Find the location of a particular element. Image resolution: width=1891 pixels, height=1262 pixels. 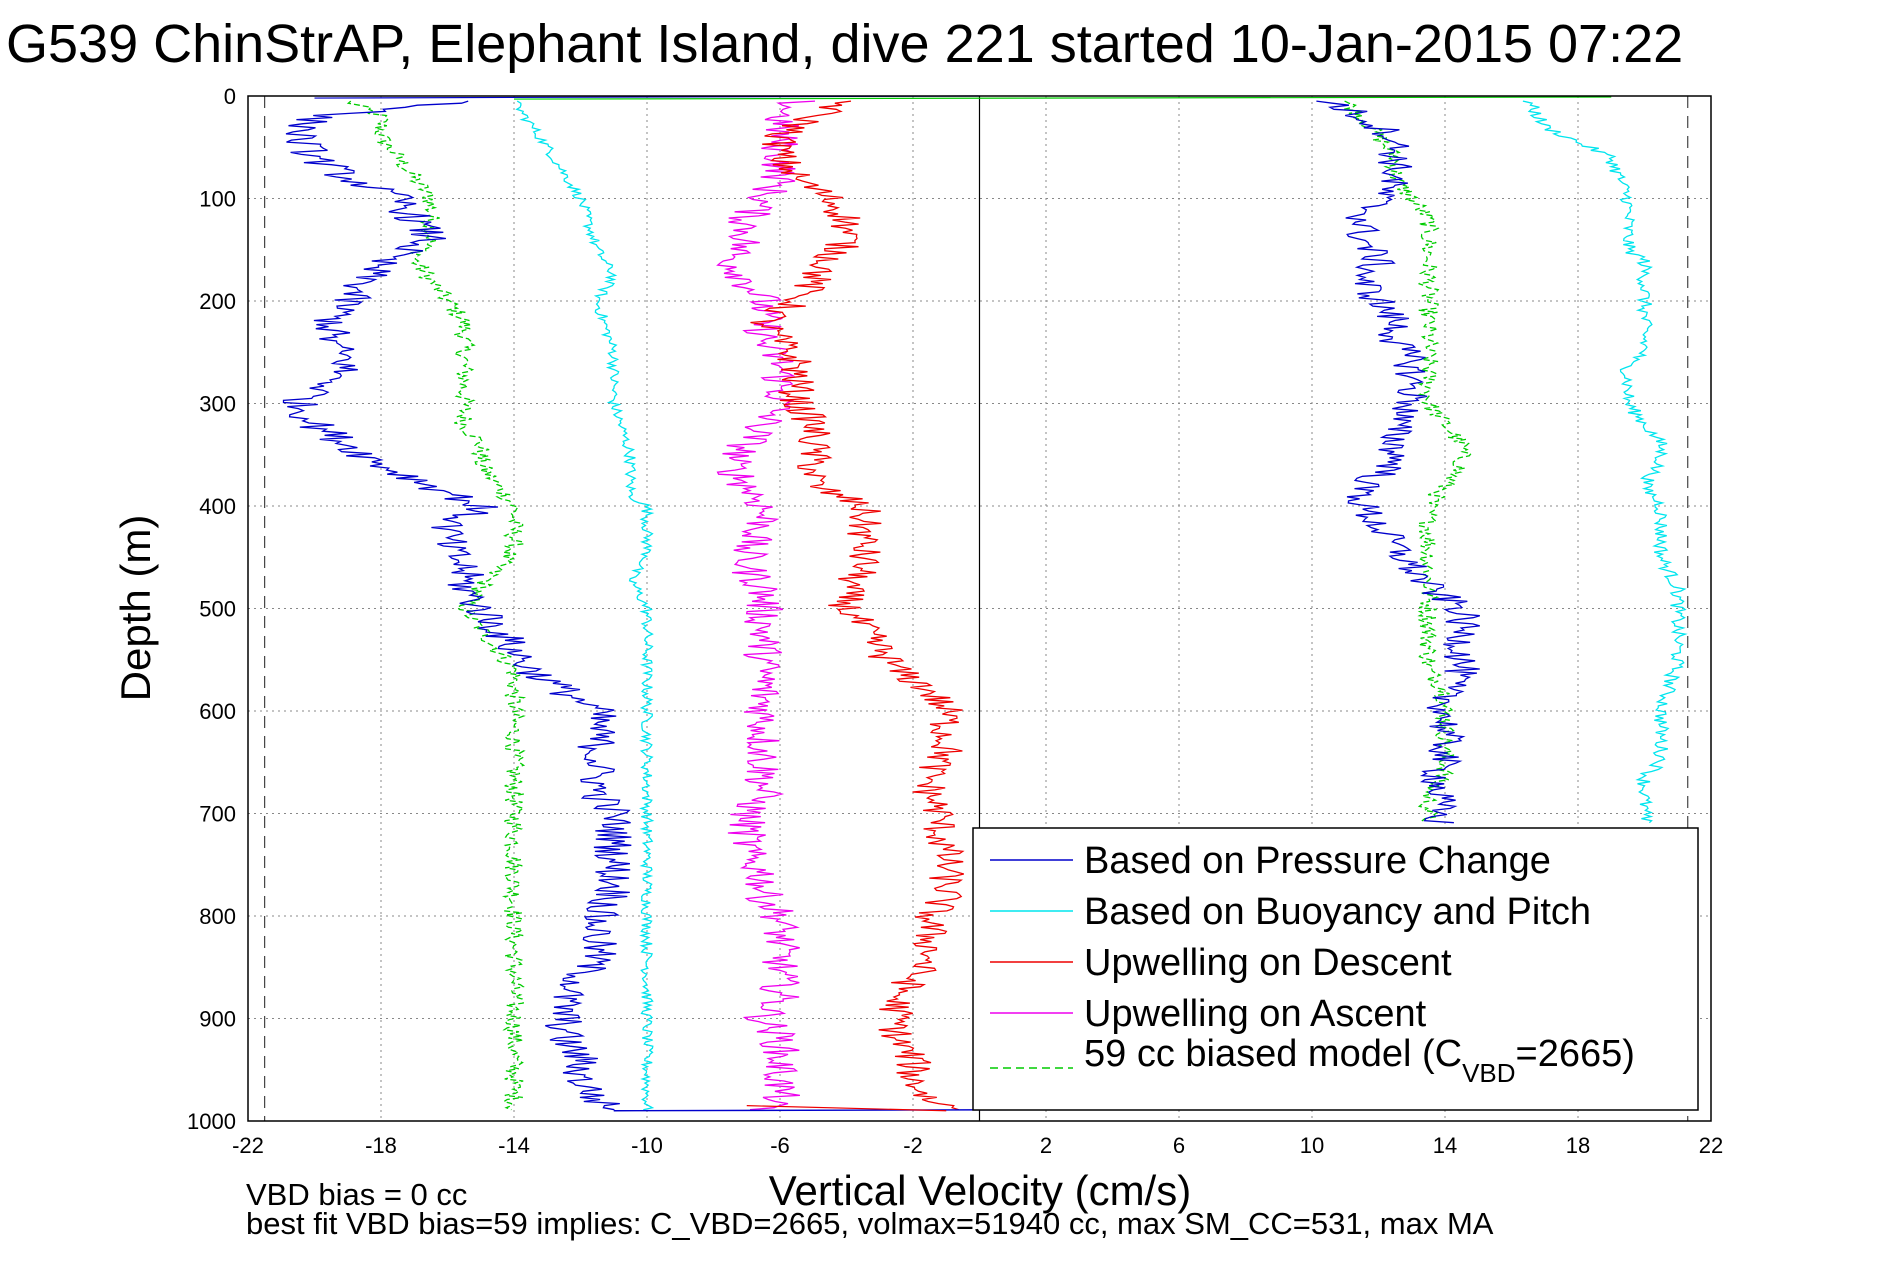

legend-box is located at coordinates (1335, 969).